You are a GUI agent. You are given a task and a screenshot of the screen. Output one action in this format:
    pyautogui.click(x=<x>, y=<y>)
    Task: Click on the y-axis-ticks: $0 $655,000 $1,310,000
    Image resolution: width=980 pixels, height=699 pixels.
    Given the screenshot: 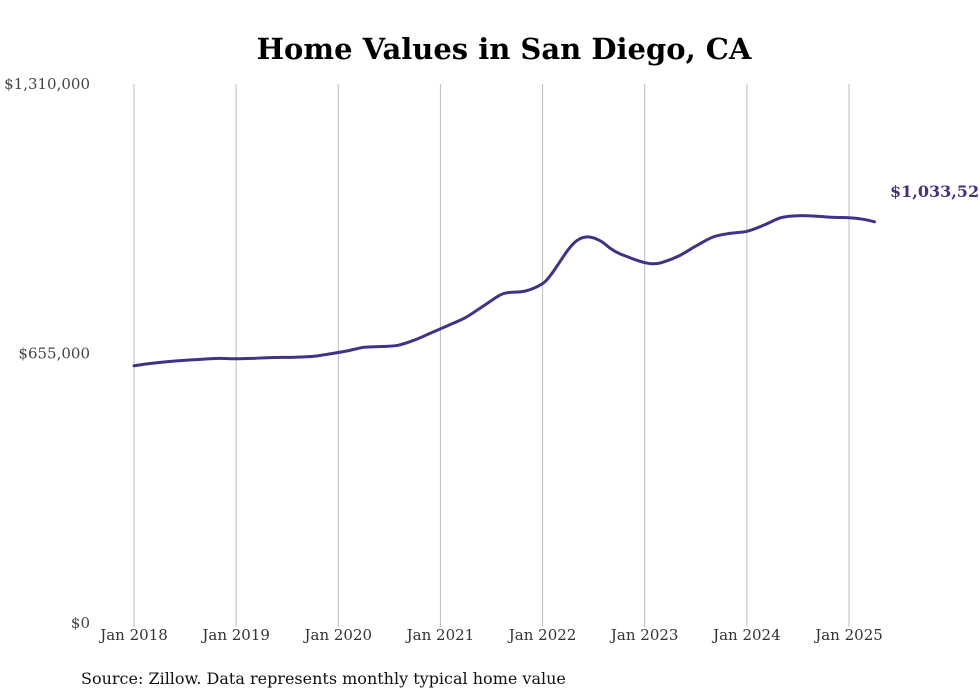 What is the action you would take?
    pyautogui.click(x=47, y=353)
    